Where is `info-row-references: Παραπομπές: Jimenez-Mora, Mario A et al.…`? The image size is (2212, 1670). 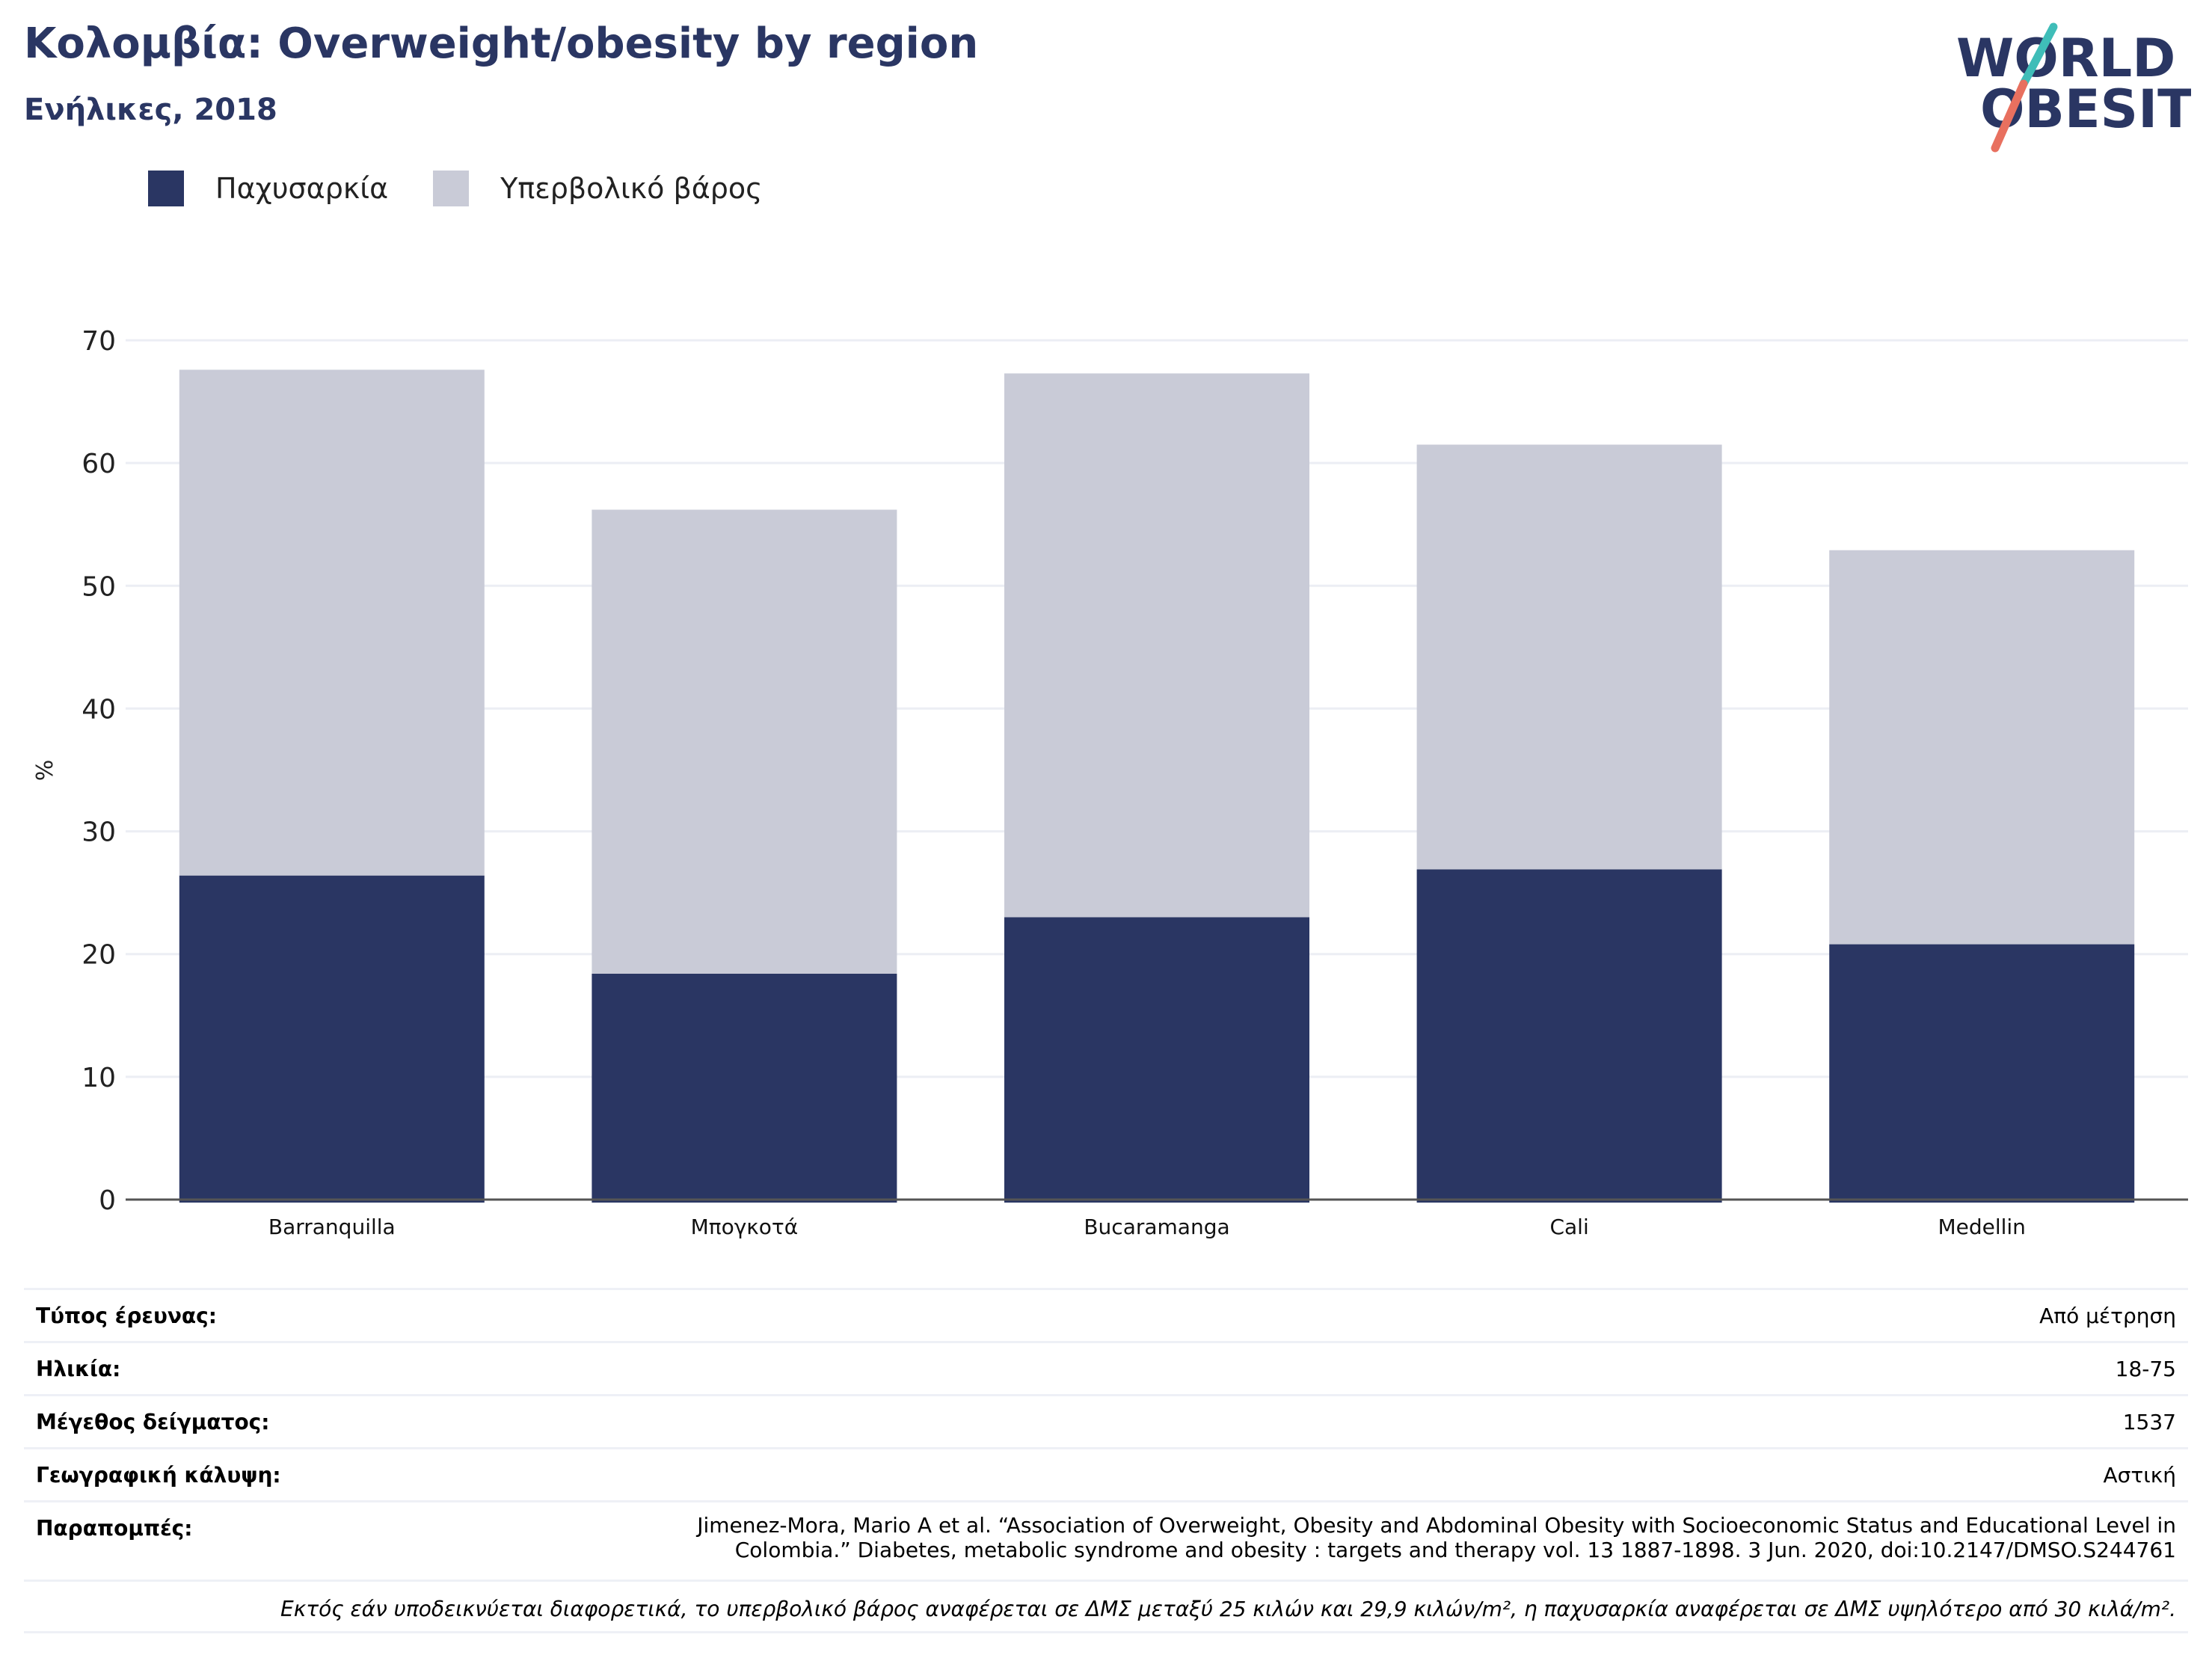
info-row-references: Παραπομπές: Jimenez-Mora, Mario A et al.… is located at coordinates (1106, 1540).